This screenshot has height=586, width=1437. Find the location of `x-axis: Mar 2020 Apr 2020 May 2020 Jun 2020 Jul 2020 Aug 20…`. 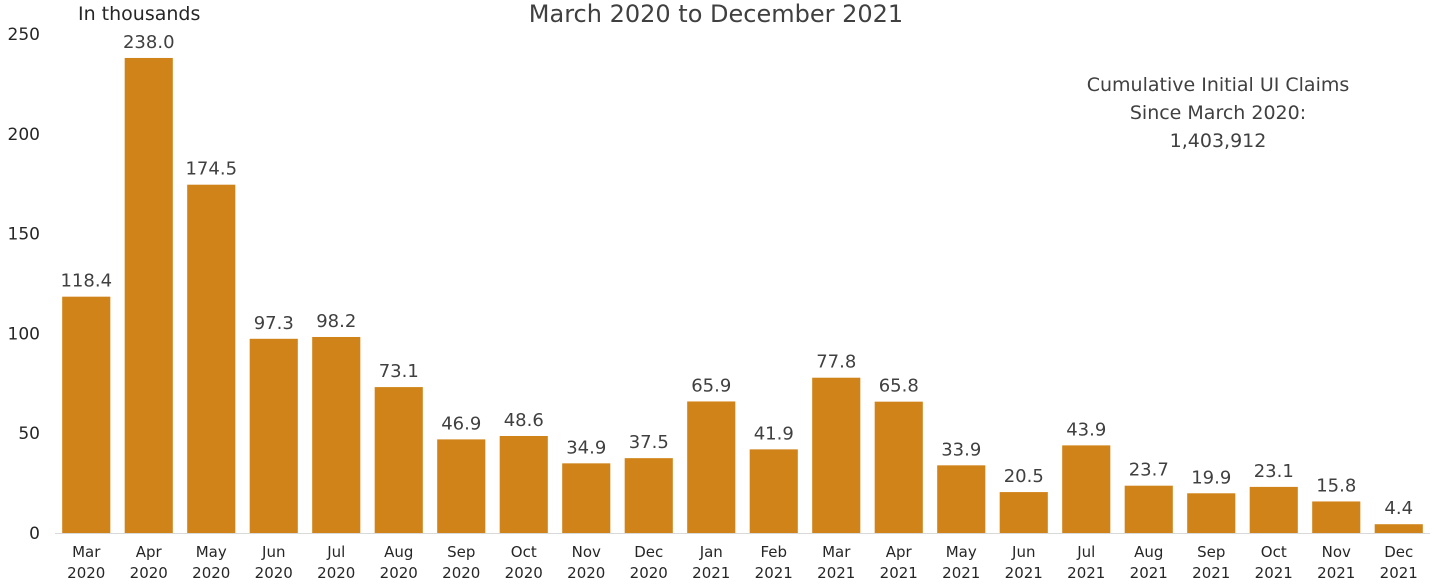

x-axis: Mar 2020 Apr 2020 May 2020 Jun 2020 Jul 2020 Aug 20… is located at coordinates (742, 557).